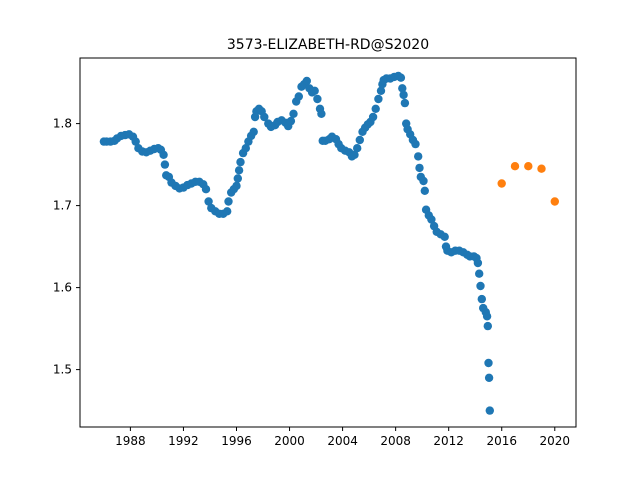  Describe the element at coordinates (555, 441) in the screenshot. I see `x-tick-label: 2020` at that location.